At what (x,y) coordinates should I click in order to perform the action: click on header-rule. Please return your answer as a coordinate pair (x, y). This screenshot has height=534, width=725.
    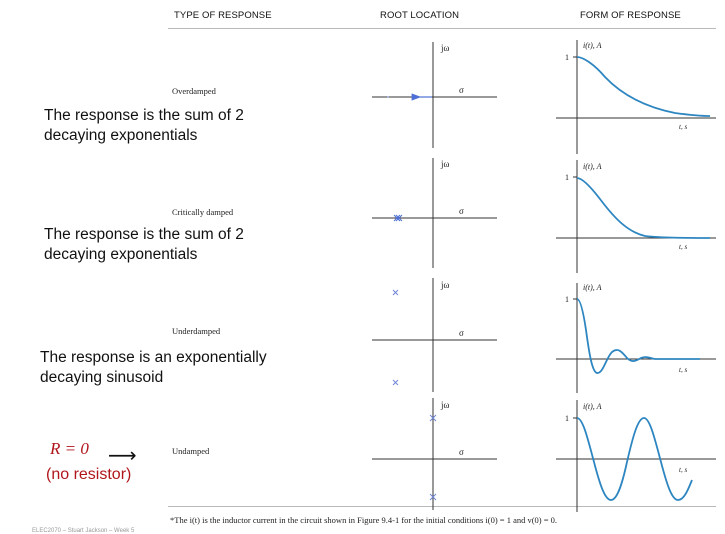
    Looking at the image, I should click on (442, 28).